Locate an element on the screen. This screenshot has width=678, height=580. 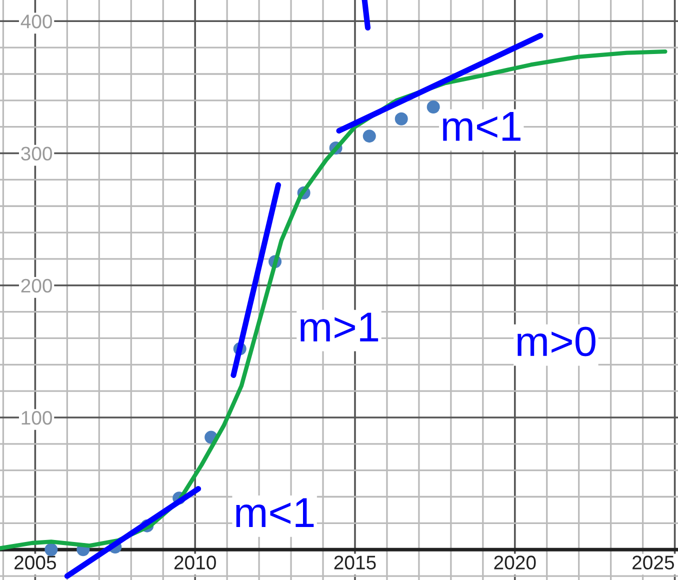
annotation: m>0 is located at coordinates (557, 341).